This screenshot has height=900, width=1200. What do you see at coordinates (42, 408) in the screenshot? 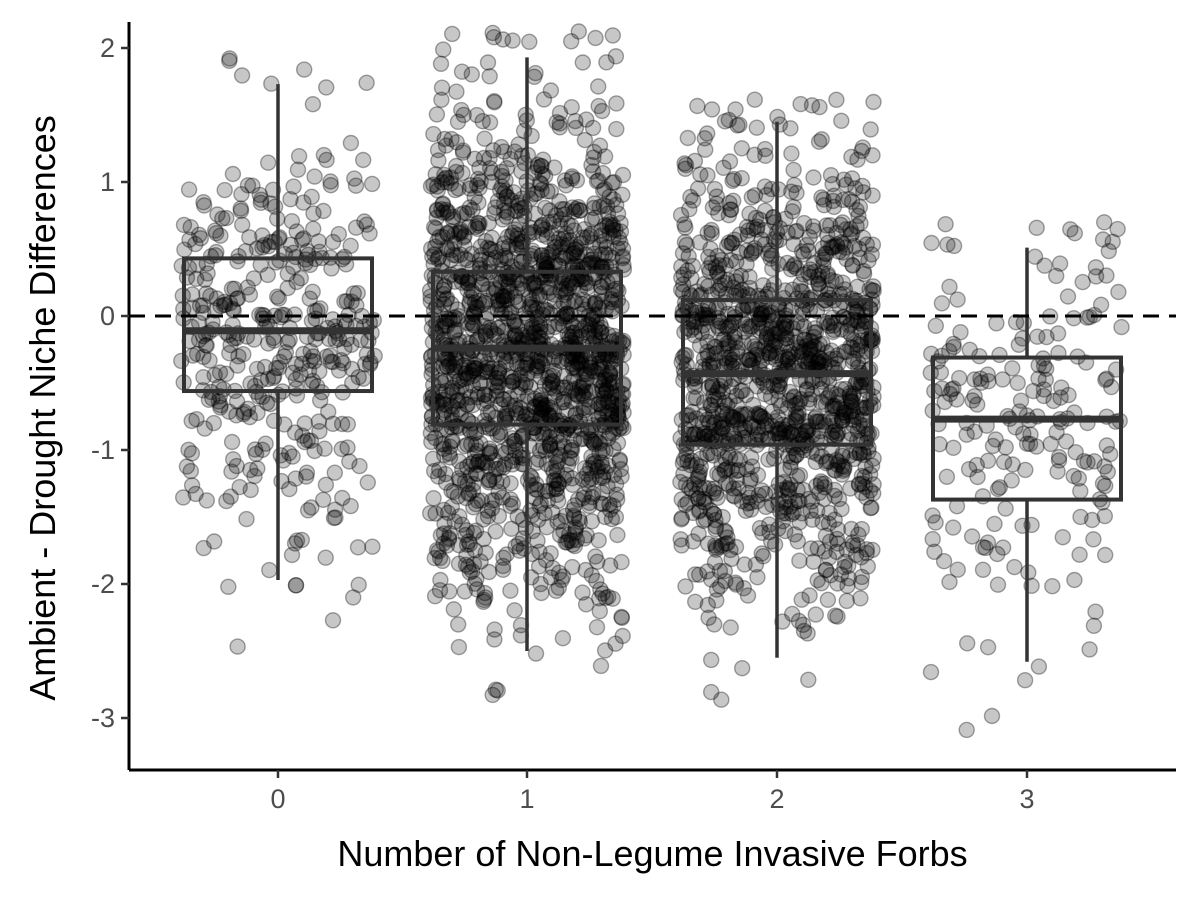
I see `y-axis-title: Ambient - Drought Niche Differences` at bounding box center [42, 408].